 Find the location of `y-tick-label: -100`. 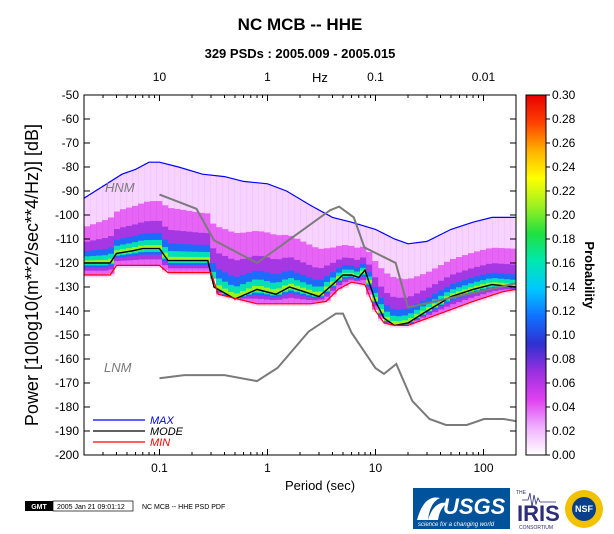

y-tick-label: -100 is located at coordinates (67, 215).